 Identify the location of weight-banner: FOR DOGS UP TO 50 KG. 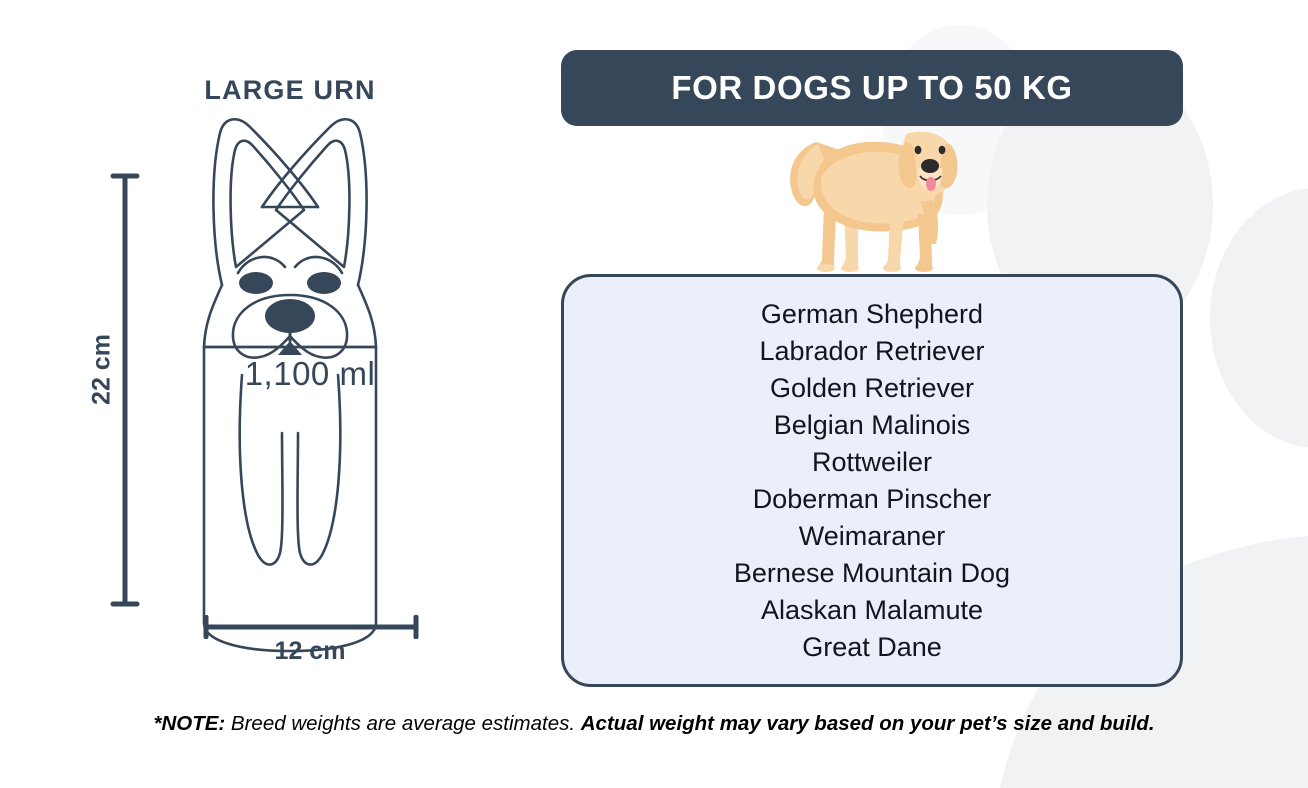
(872, 88).